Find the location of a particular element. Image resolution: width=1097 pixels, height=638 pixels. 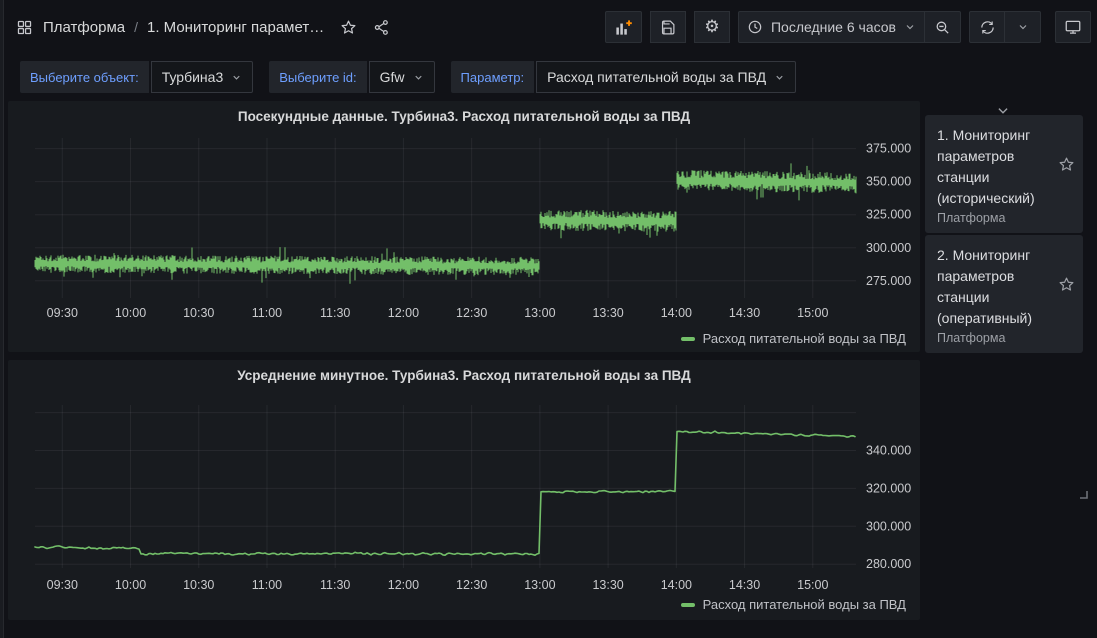

variable-parameter-label: Параметр: is located at coordinates (492, 77).